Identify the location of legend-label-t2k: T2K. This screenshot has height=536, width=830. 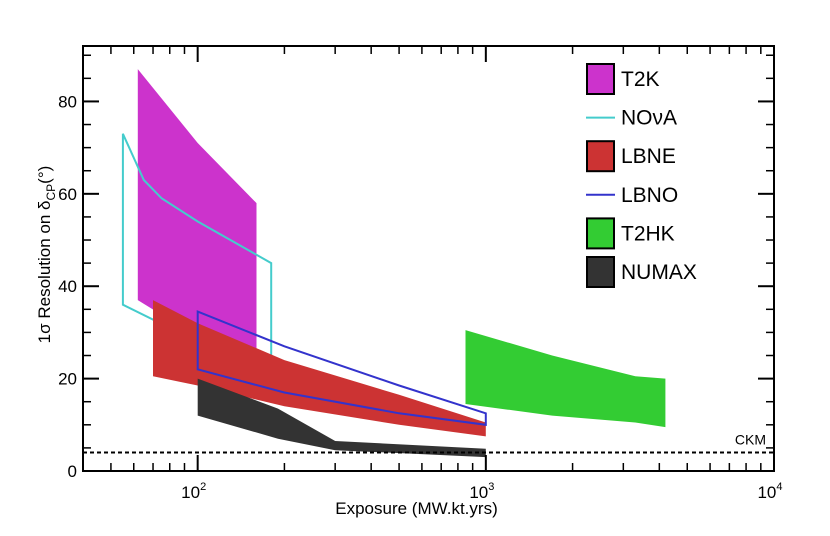
(640, 79).